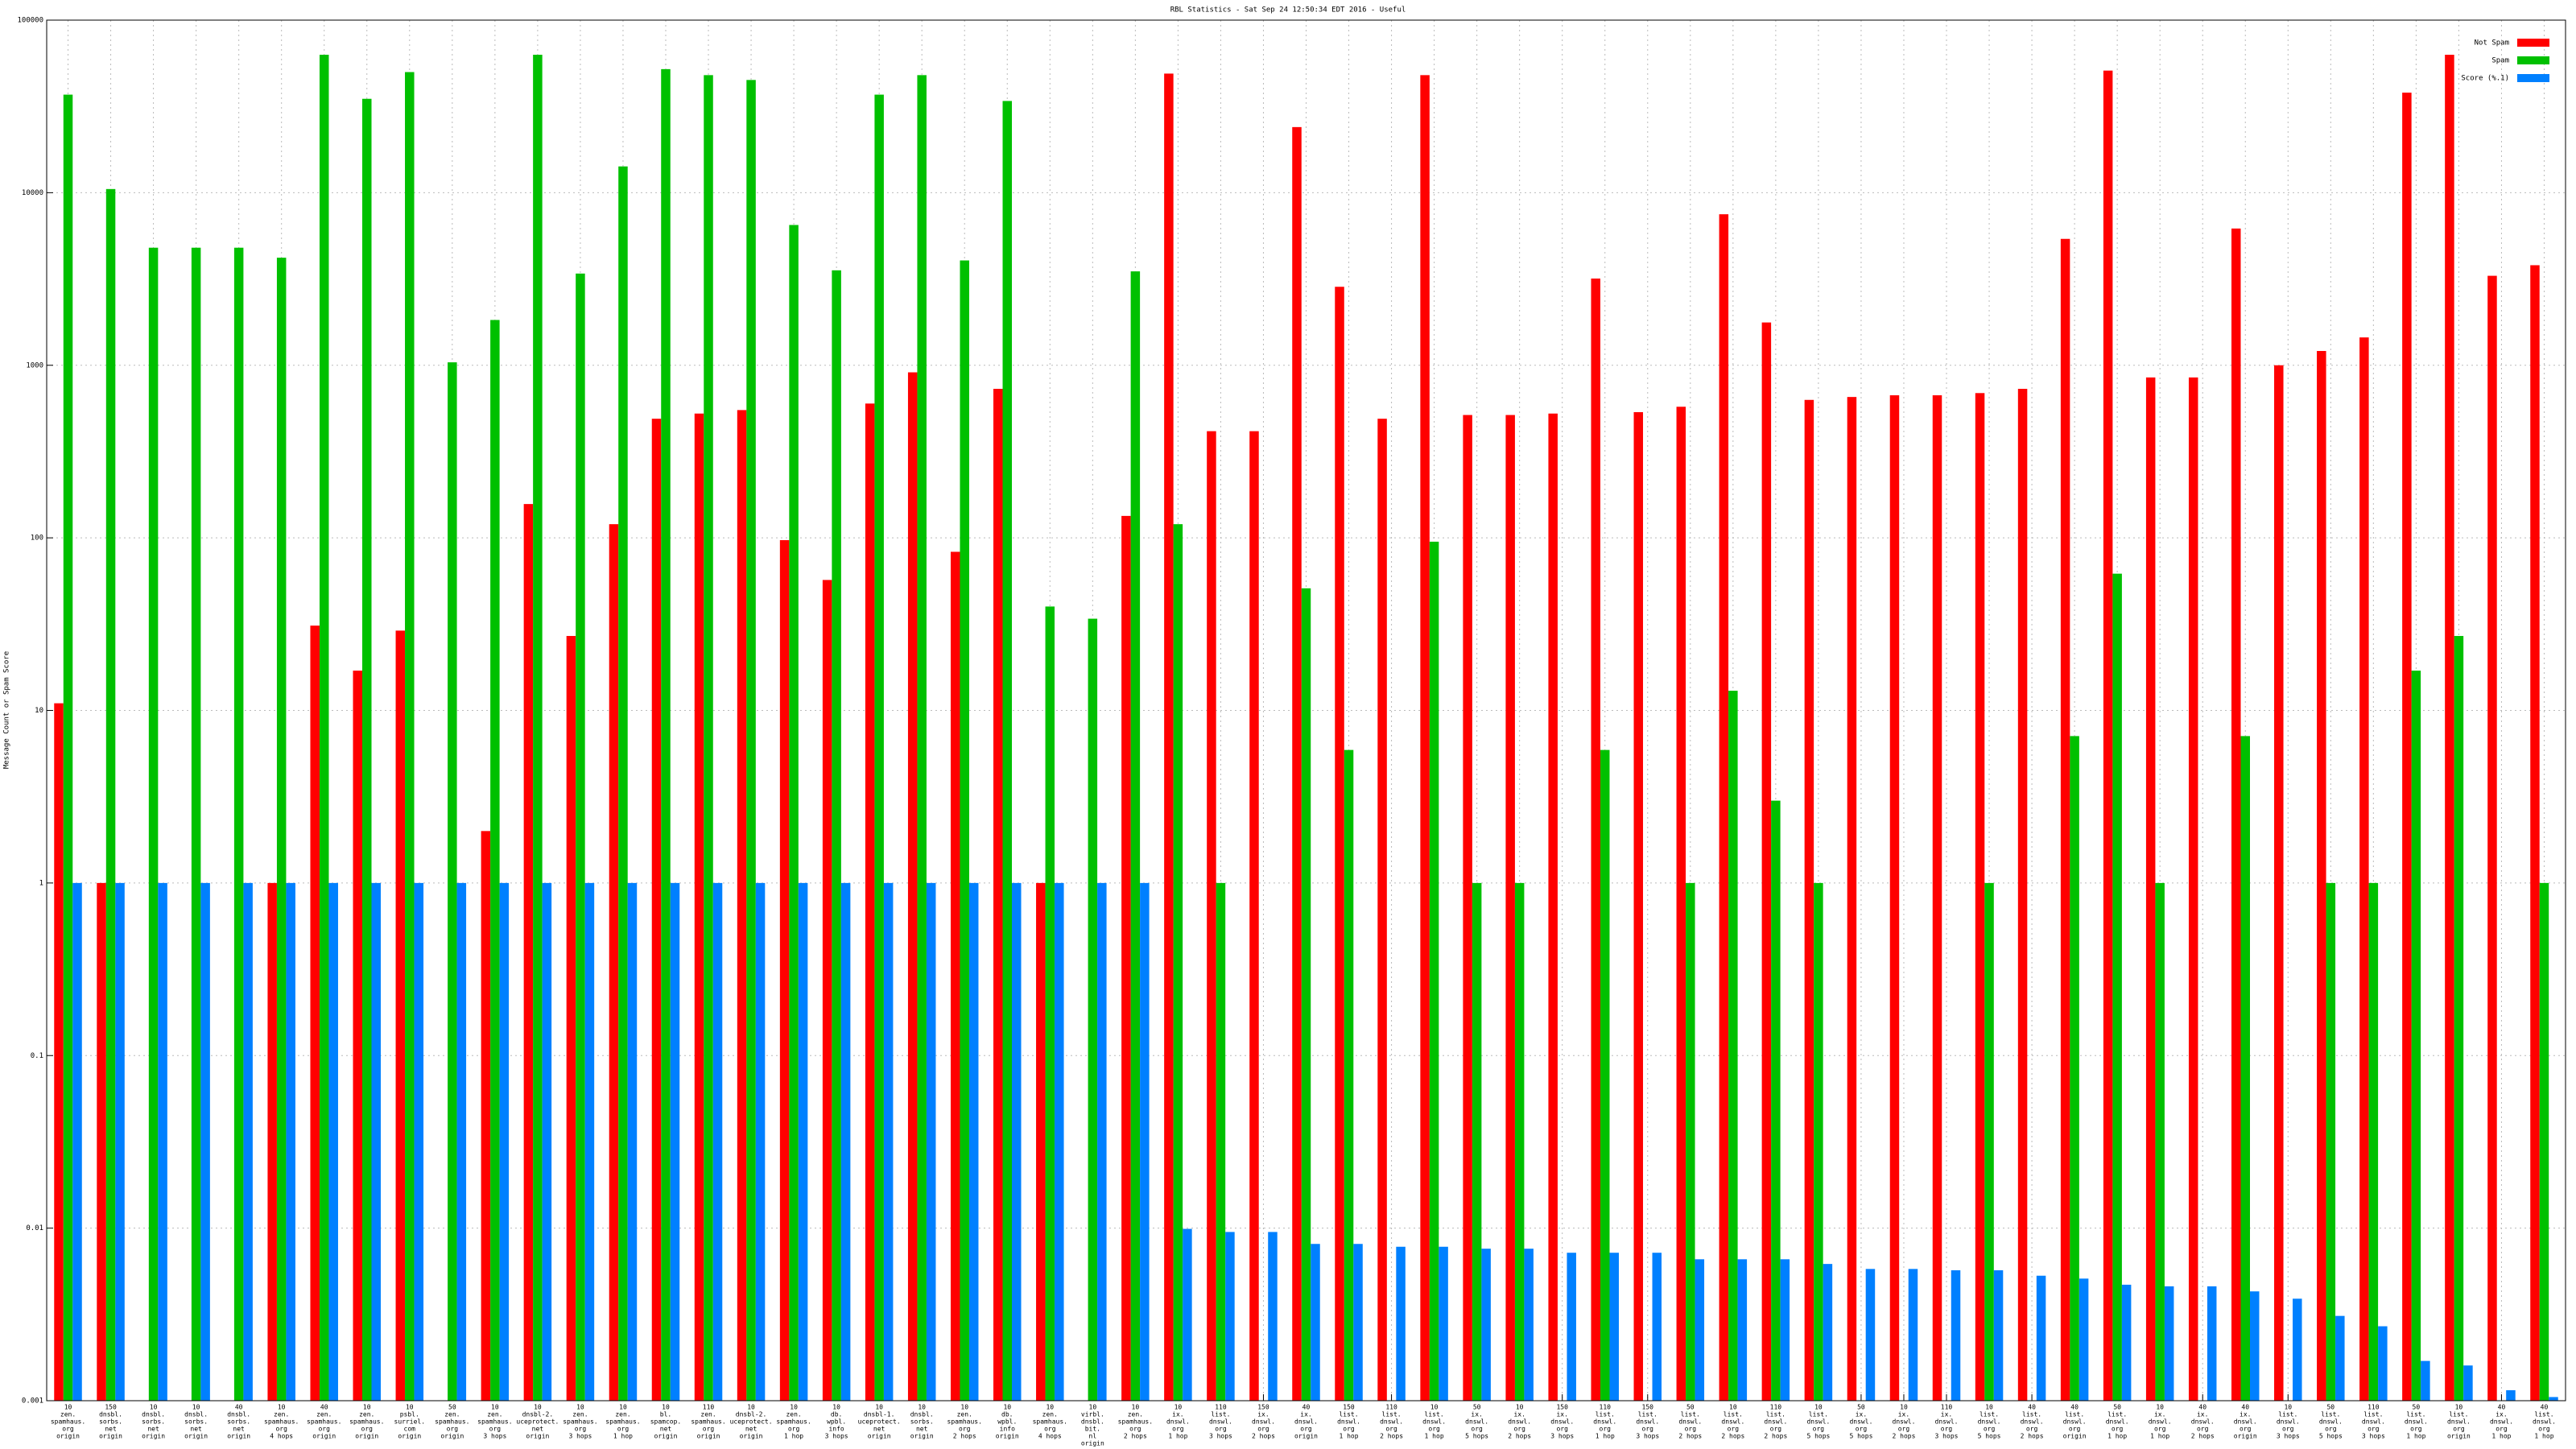 Image resolution: width=2576 pixels, height=1449 pixels. Describe the element at coordinates (1093, 1436) in the screenshot. I see `x-tick-label: nl` at that location.